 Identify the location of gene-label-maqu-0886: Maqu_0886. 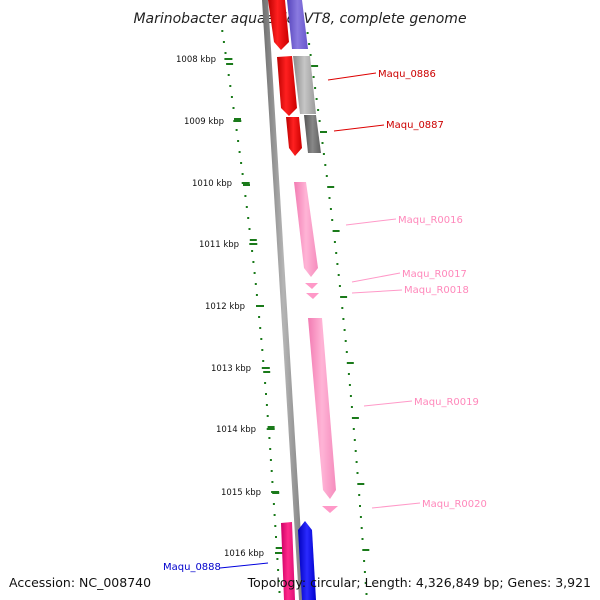
(407, 74).